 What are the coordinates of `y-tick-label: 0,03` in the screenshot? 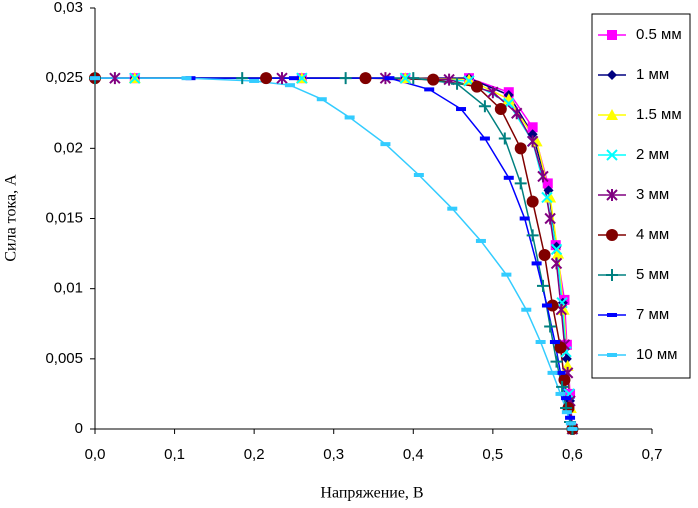 It's located at (68, 8).